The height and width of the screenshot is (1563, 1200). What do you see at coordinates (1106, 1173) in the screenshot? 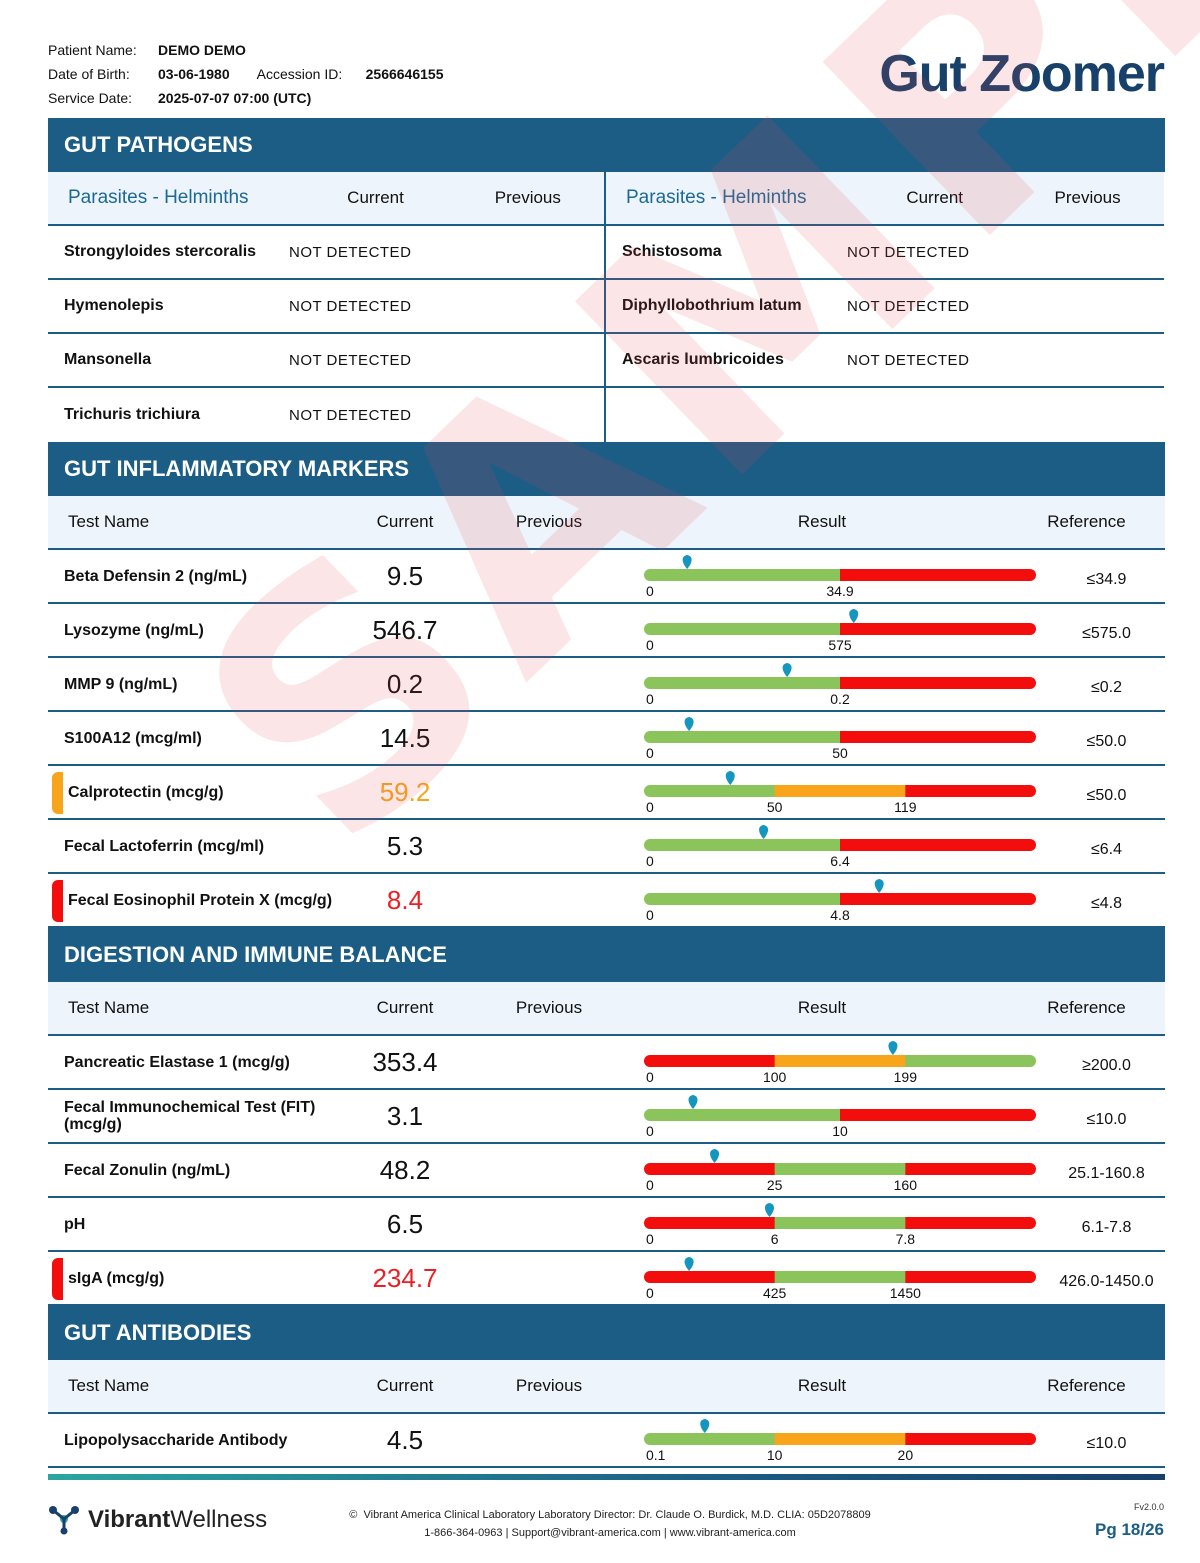
I see `reference-range: 25.1-160.8` at bounding box center [1106, 1173].